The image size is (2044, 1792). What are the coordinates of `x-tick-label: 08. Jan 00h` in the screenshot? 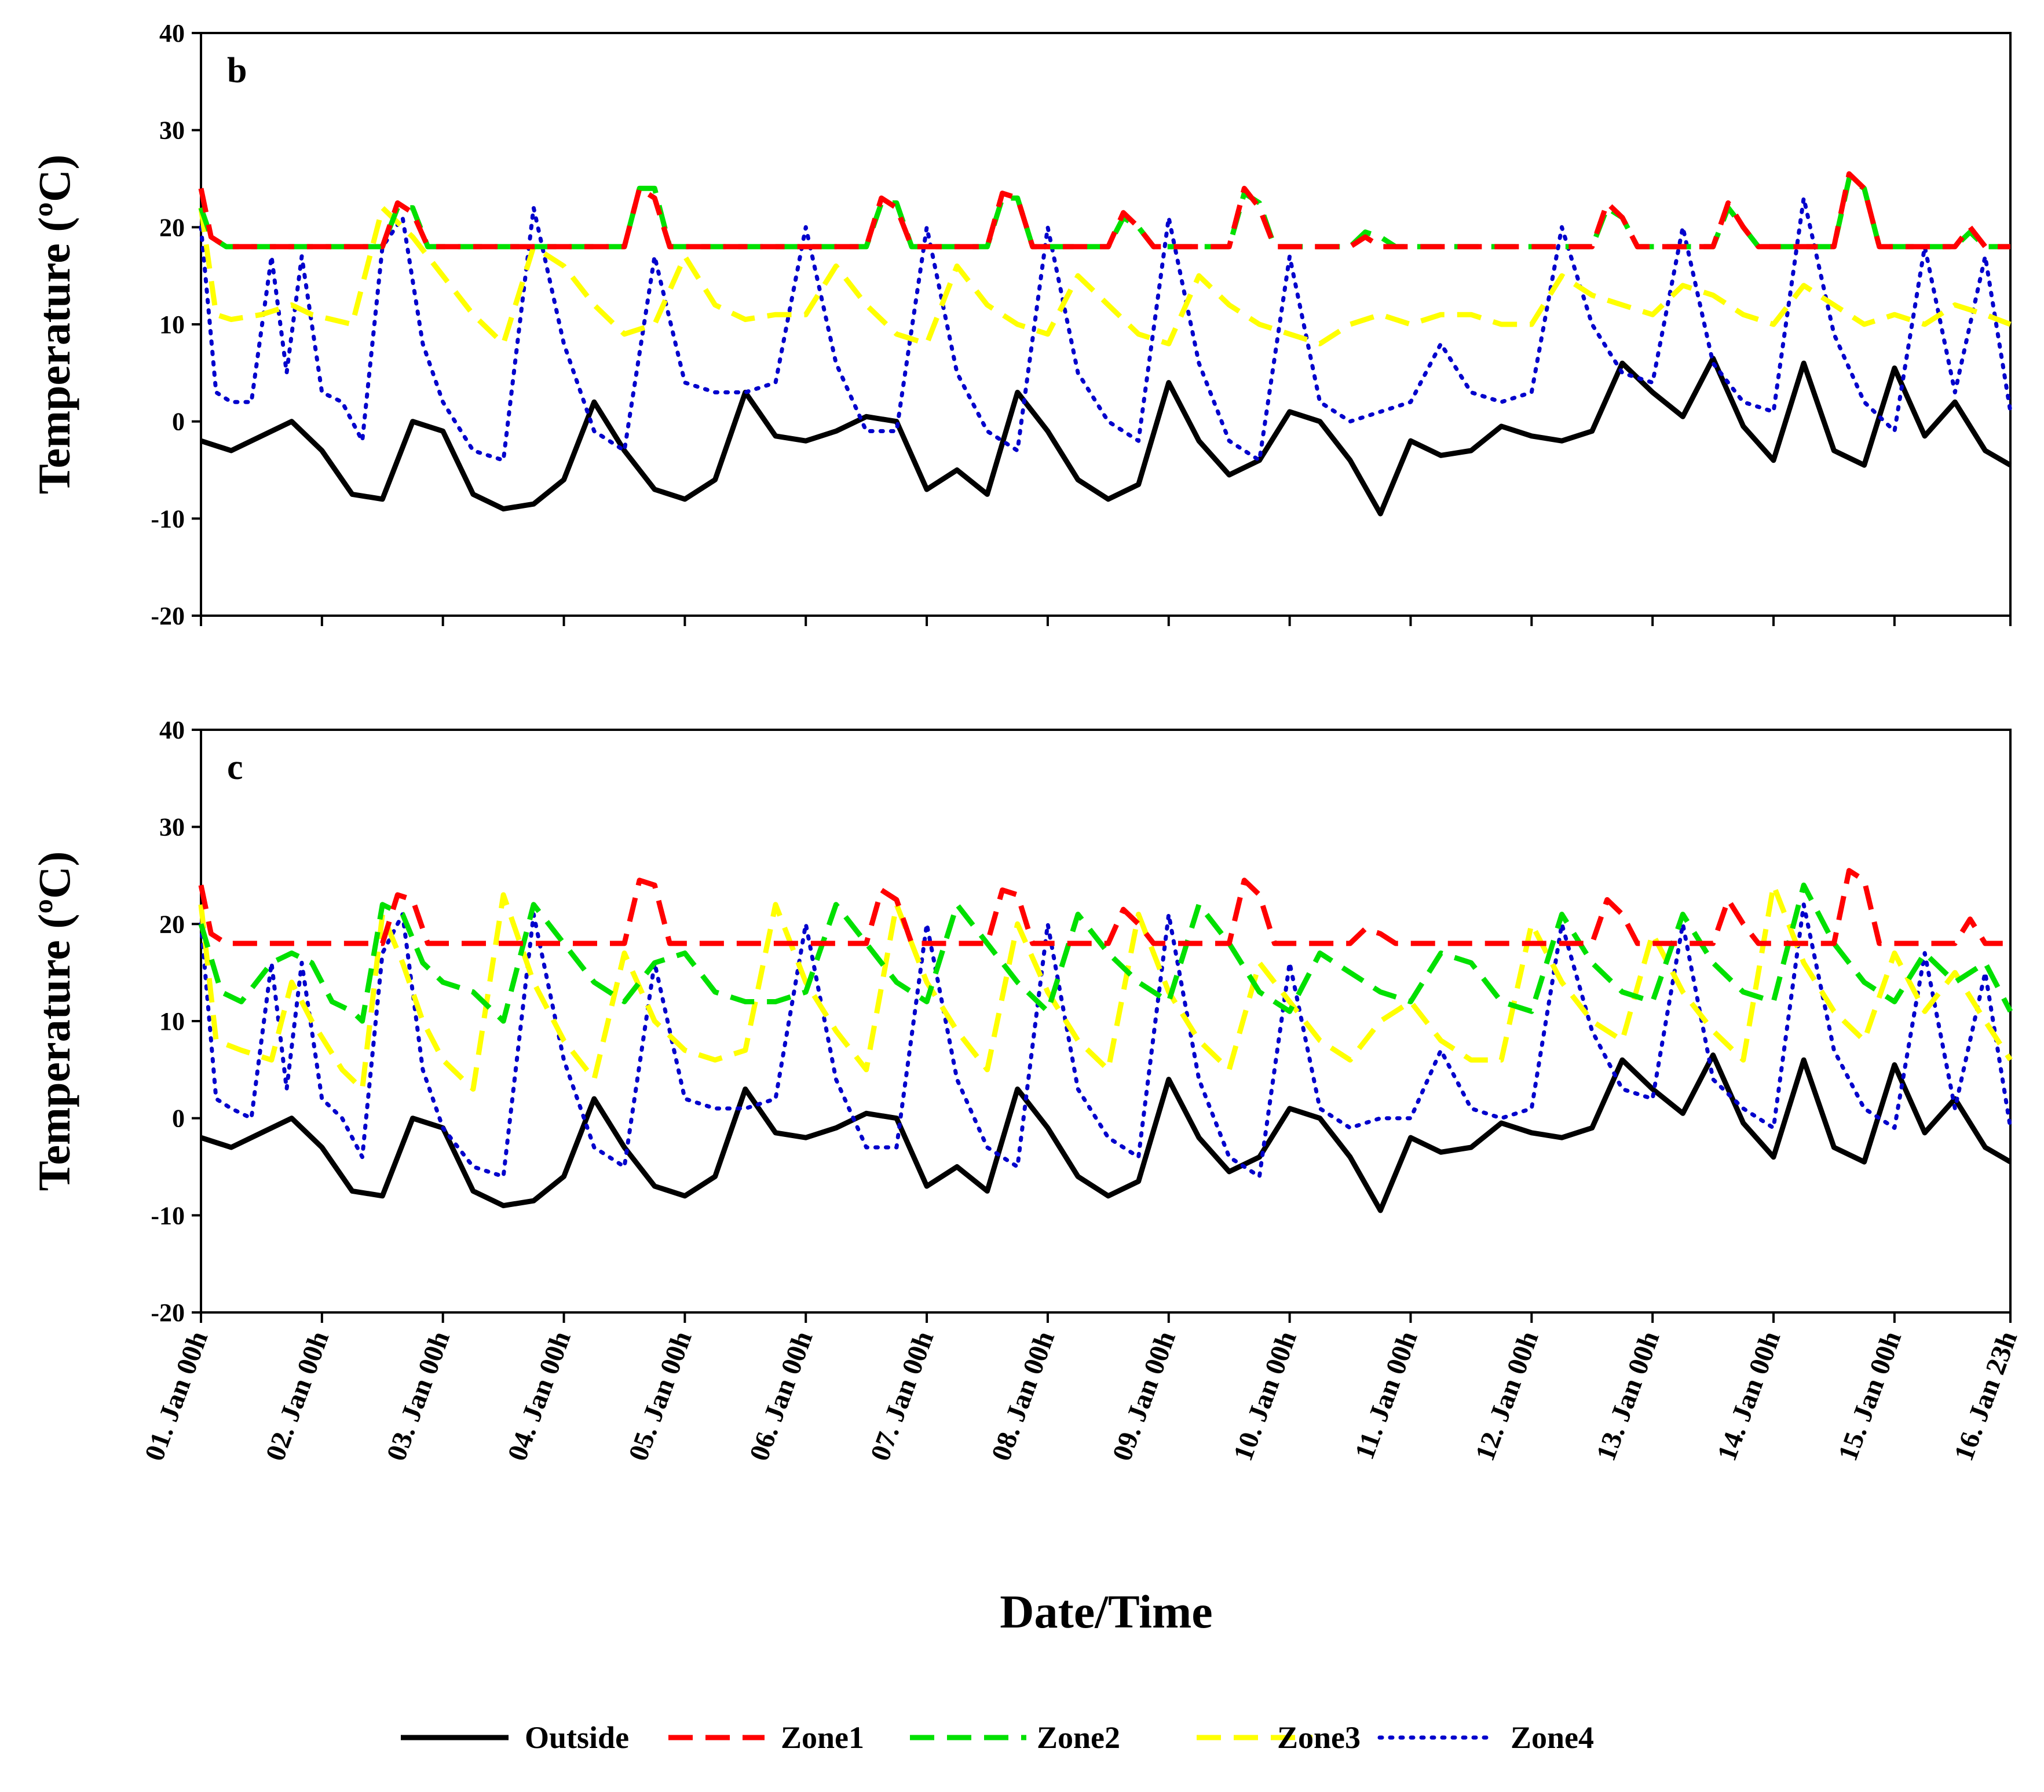 It's located at (1024, 1396).